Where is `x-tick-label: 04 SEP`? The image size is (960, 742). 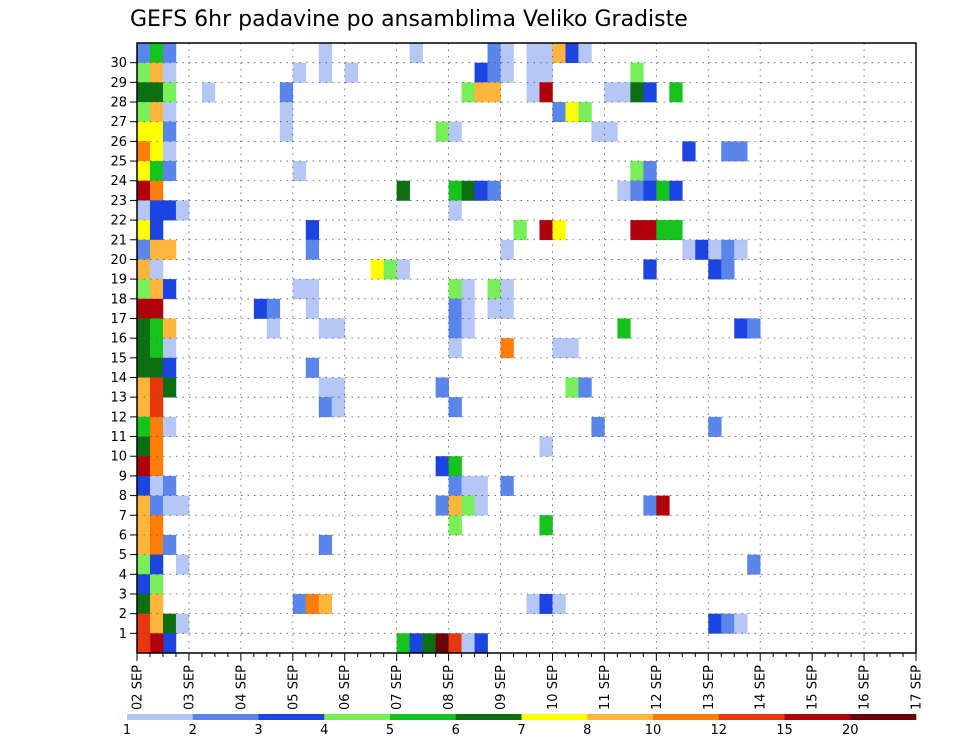
x-tick-label: 04 SEP is located at coordinates (241, 687).